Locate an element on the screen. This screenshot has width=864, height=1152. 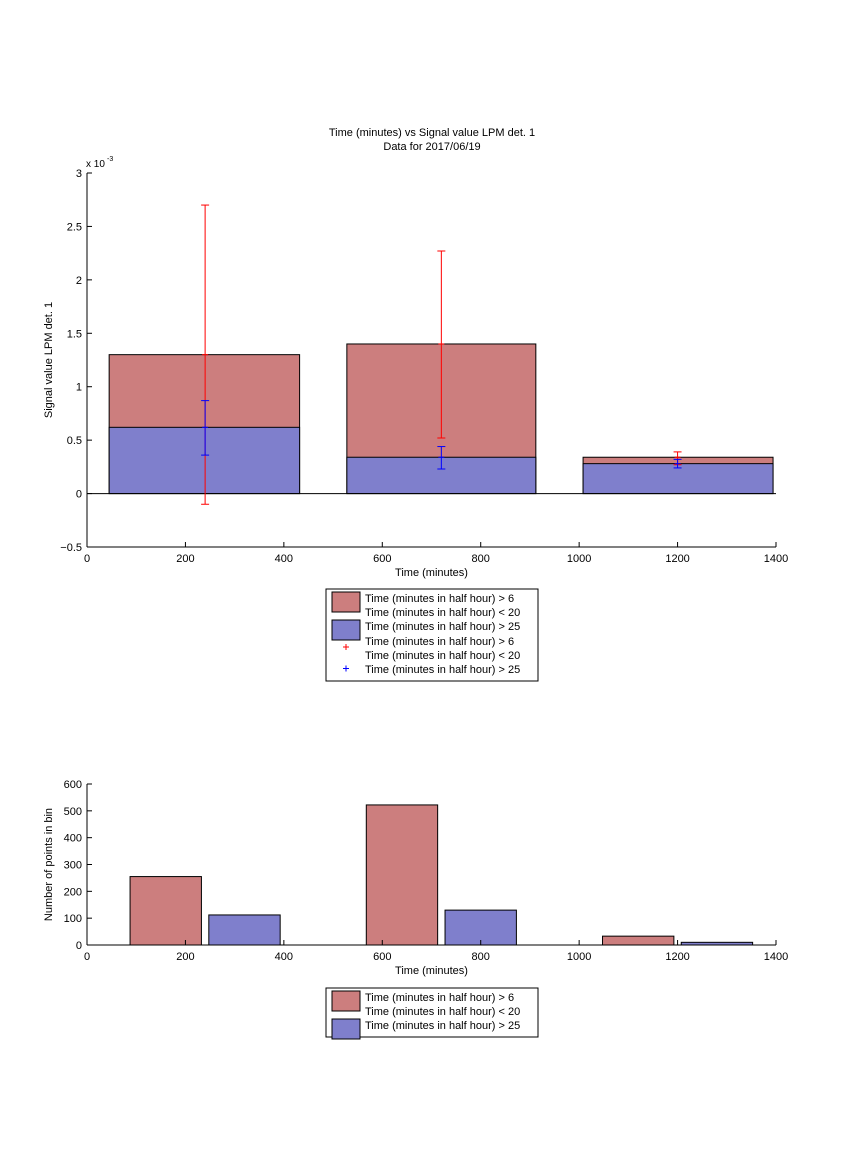
y-tick-label: 400 is located at coordinates (73, 839).